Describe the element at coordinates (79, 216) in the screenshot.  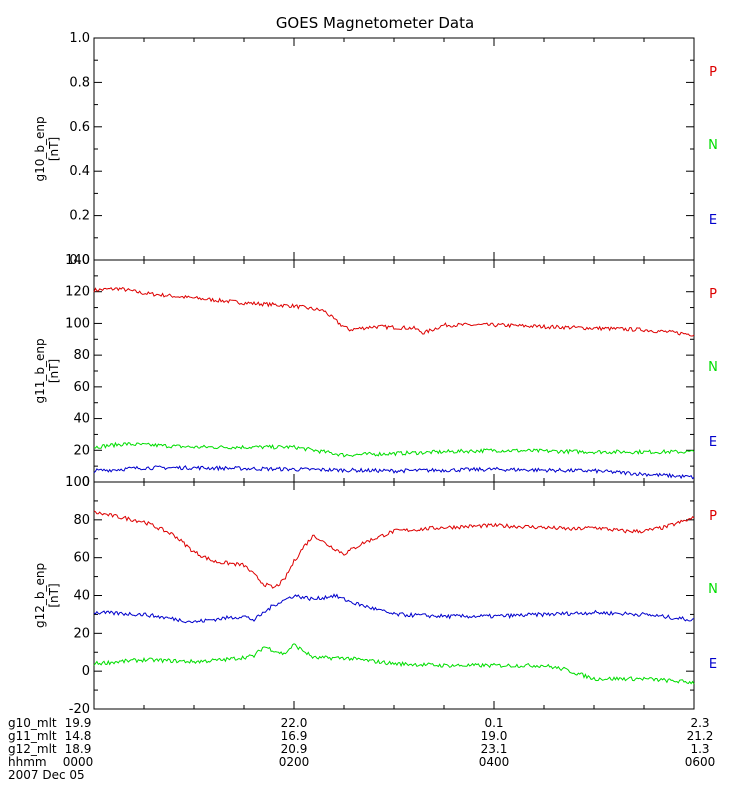
I see `y-tick-label: 0.2` at that location.